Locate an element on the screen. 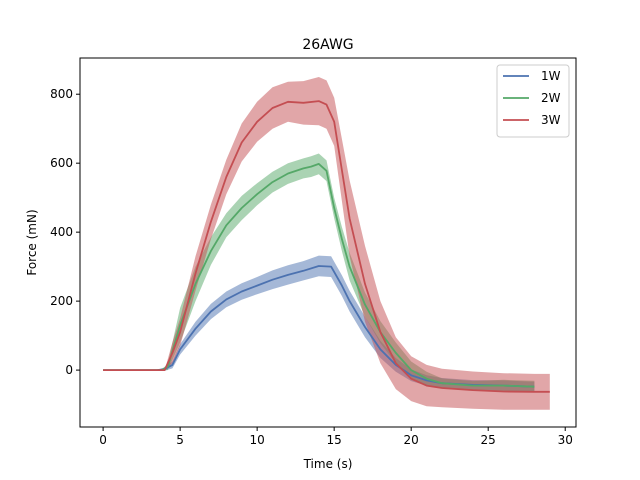 The image size is (640, 480). y-tick-label: 800 is located at coordinates (61, 94).